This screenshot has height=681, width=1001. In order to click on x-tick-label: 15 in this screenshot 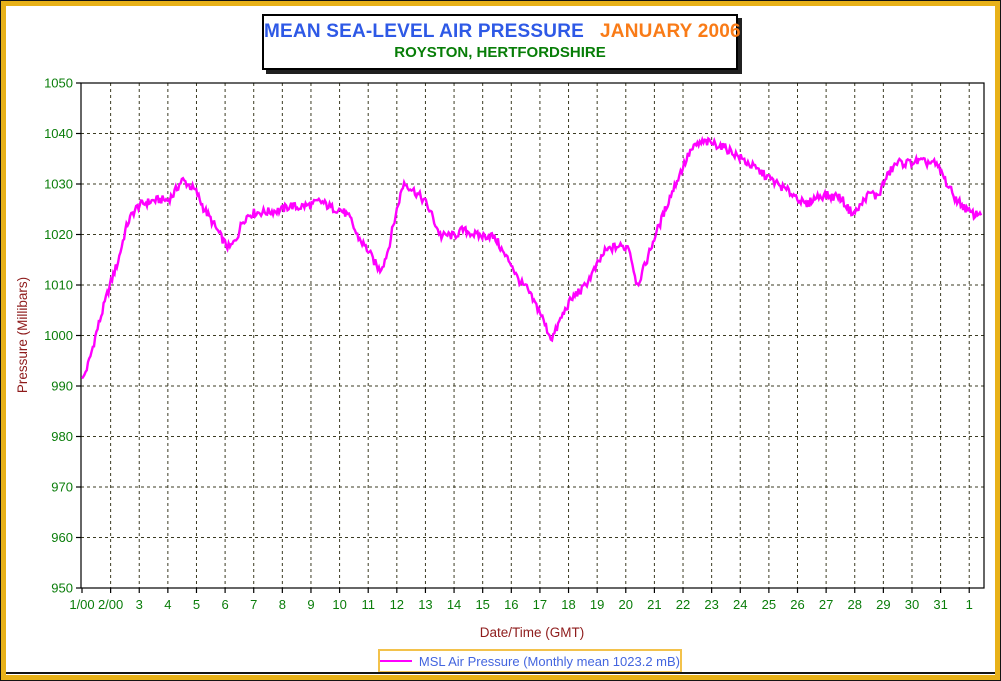, I will do `click(482, 604)`.